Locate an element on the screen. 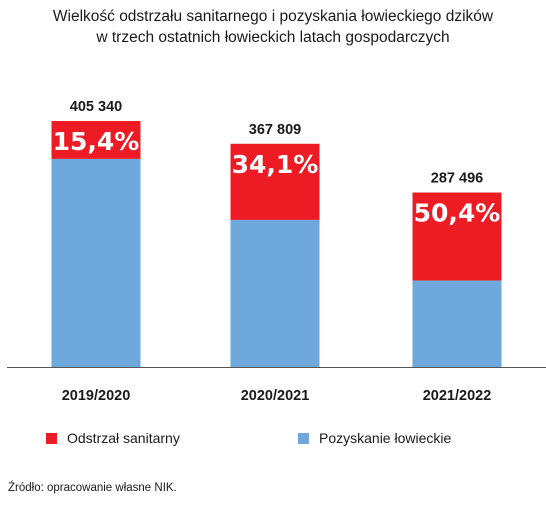 The width and height of the screenshot is (546, 506). total-label: 287 496 is located at coordinates (457, 179).